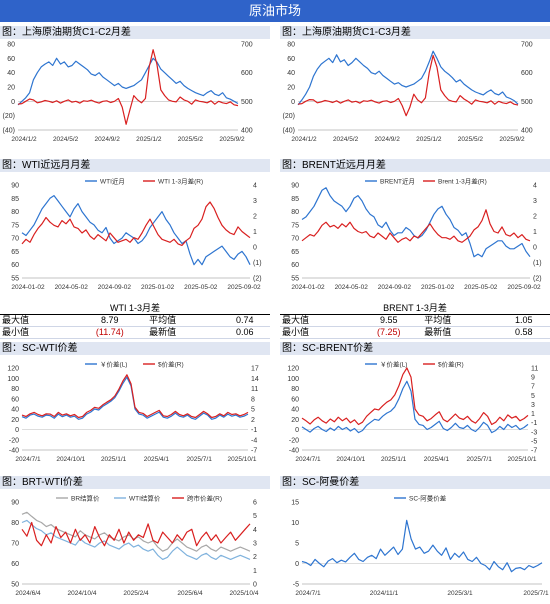 The image size is (550, 604). Describe the element at coordinates (28, 593) in the screenshot. I see `x-tick-label: 2024/6/4` at that location.